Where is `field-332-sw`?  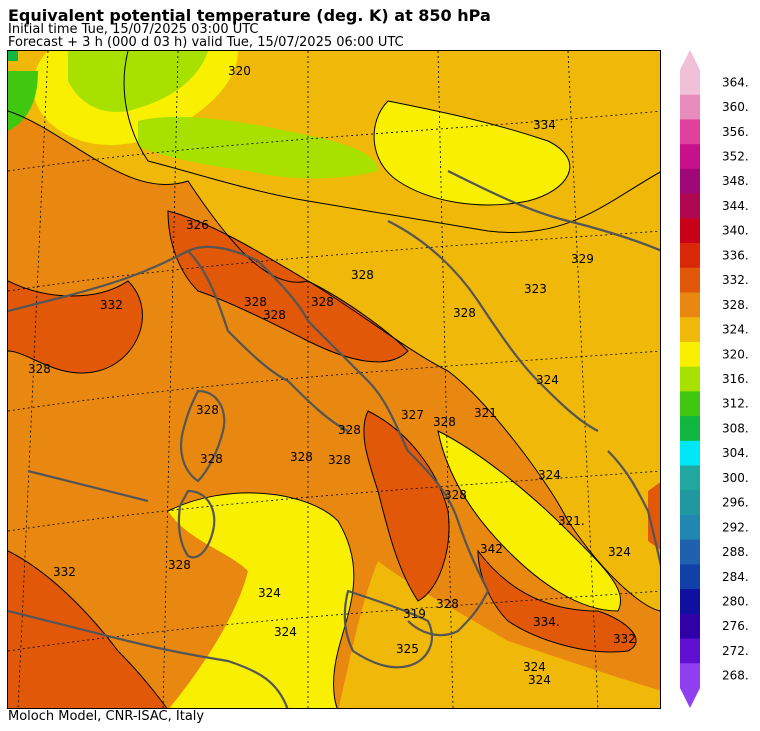
field-332-sw is located at coordinates (87, 629).